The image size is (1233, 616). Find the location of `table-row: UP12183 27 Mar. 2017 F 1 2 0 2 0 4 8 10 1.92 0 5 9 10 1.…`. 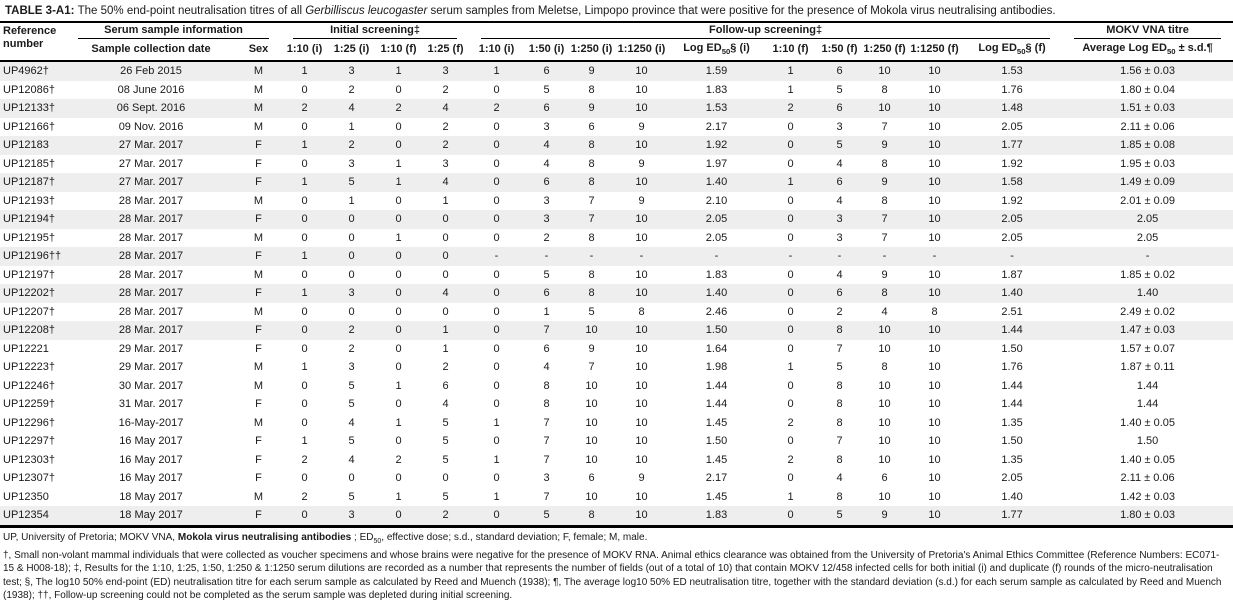

table-row: UP12183 27 Mar. 2017 F 1 2 0 2 0 4 8 10 1.92 0 5 9 10 1.… is located at coordinates (616, 145).